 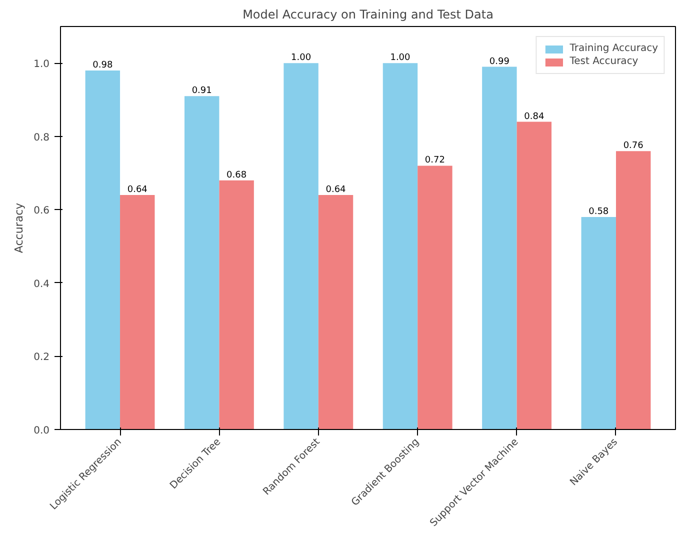 What do you see at coordinates (42, 211) in the screenshot?
I see `y-tick-label: 0.6` at bounding box center [42, 211].